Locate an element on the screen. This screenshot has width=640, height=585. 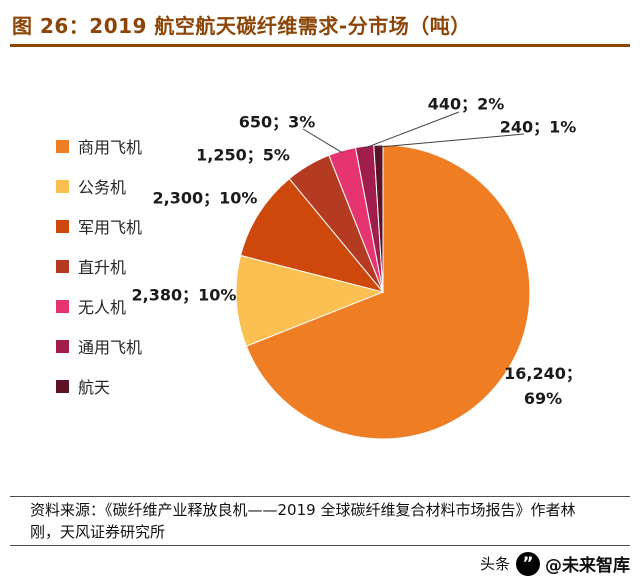
legend-item-6: 航天 is located at coordinates (99, 386).